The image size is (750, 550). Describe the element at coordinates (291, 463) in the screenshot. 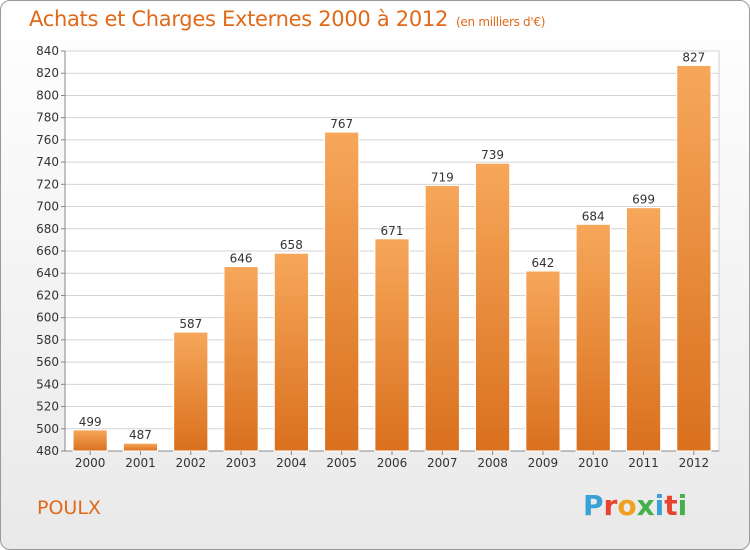

I see `x-tick-label-2004: 2004` at that location.